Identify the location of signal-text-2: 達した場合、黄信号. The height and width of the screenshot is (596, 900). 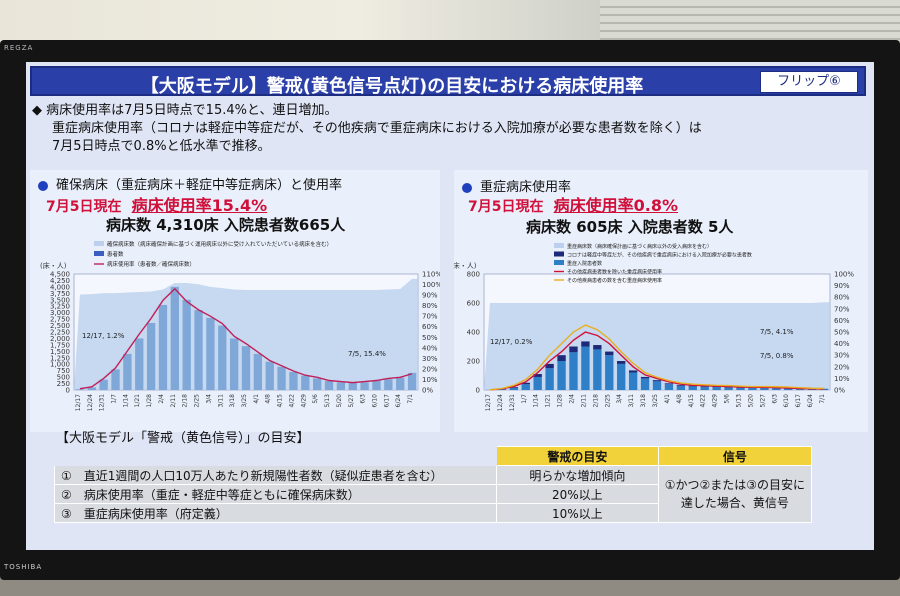
(734, 503).